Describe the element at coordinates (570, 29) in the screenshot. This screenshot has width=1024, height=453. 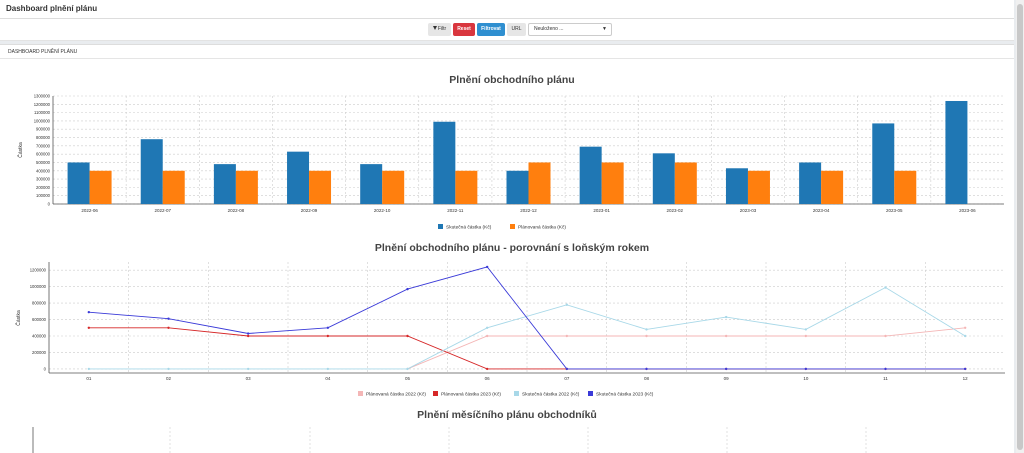
I see `saved-filter-select: Neuloženo ... ▼` at that location.